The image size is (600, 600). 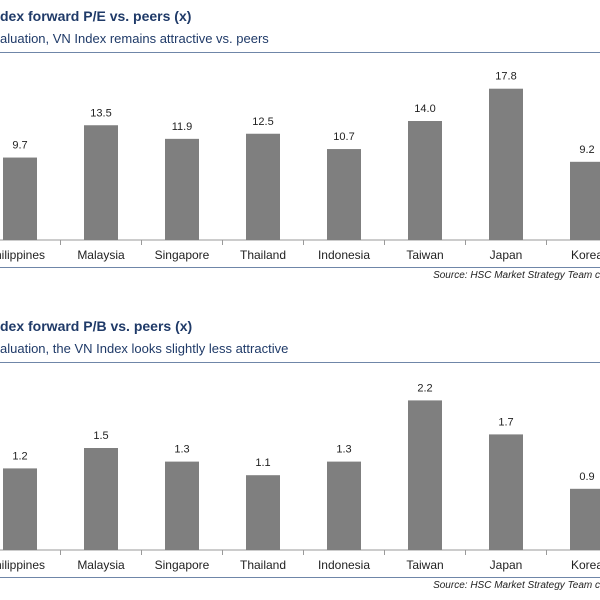 What do you see at coordinates (424, 565) in the screenshot?
I see `pb-category-label-5: Taiwan` at bounding box center [424, 565].